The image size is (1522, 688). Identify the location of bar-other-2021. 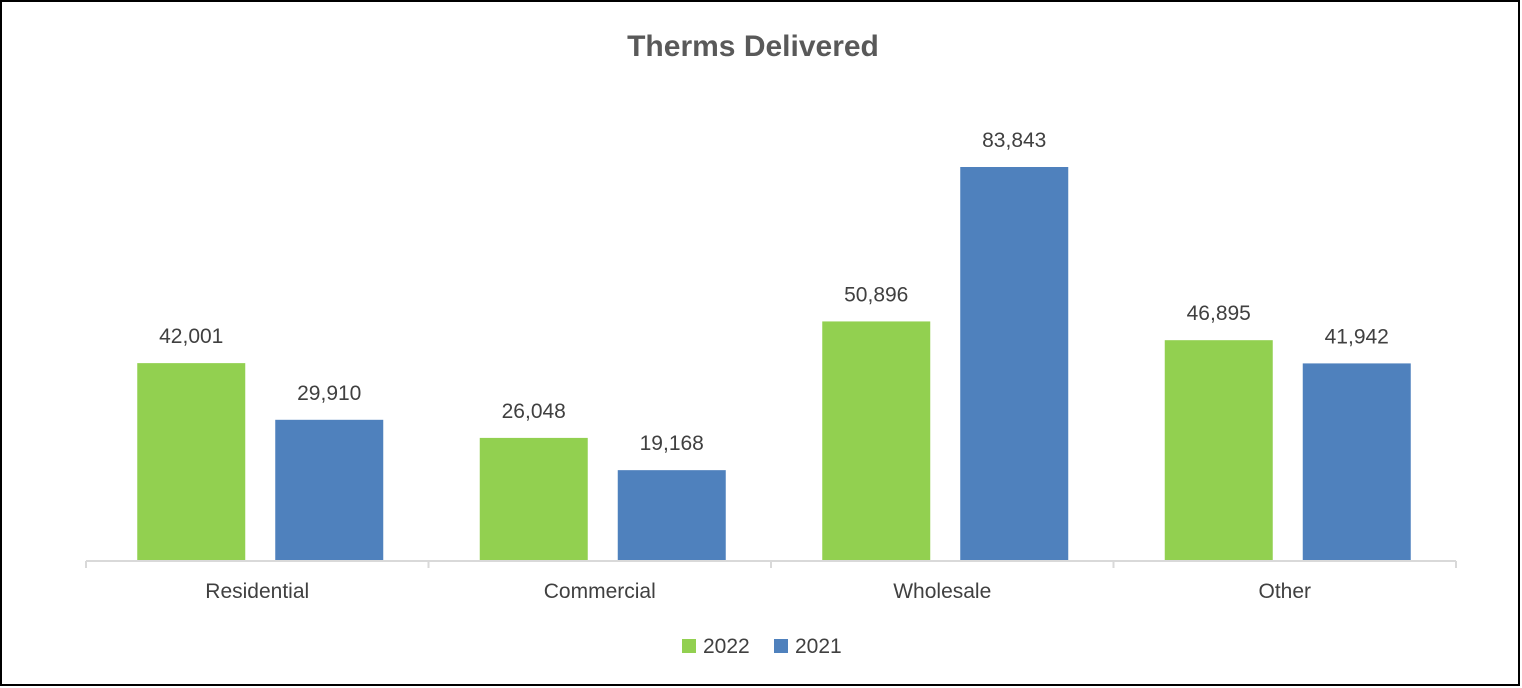
(1356, 461).